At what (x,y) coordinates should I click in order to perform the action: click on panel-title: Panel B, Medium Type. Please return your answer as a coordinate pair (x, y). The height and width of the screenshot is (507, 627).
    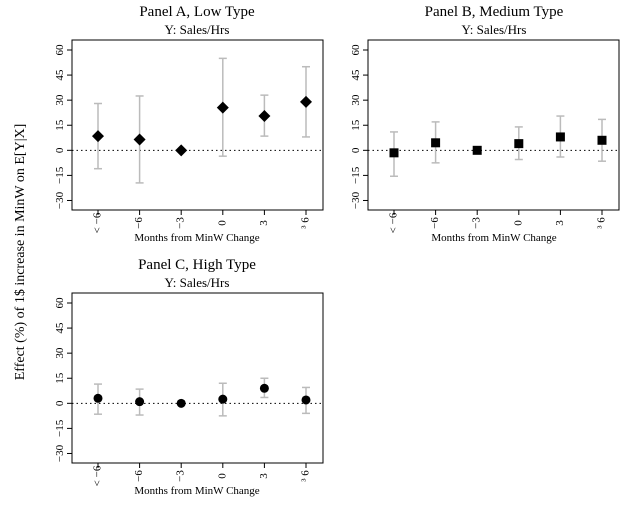
    Looking at the image, I should click on (494, 12).